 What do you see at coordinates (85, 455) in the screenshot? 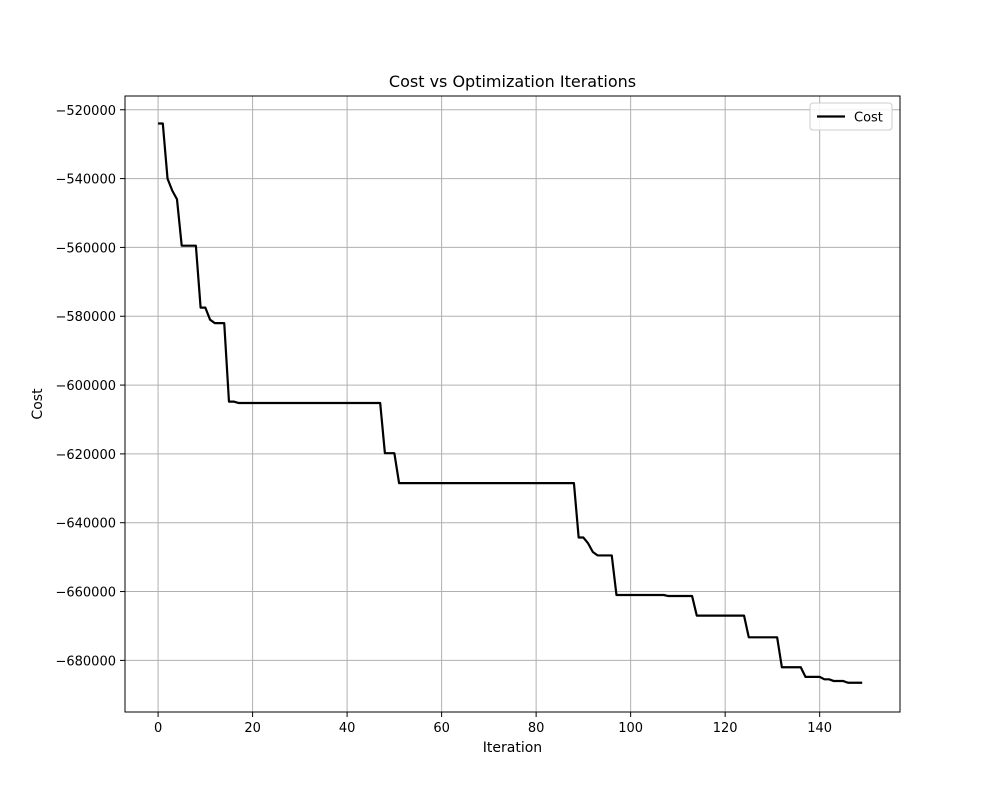
I see `y-tick-label: −620000` at bounding box center [85, 455].